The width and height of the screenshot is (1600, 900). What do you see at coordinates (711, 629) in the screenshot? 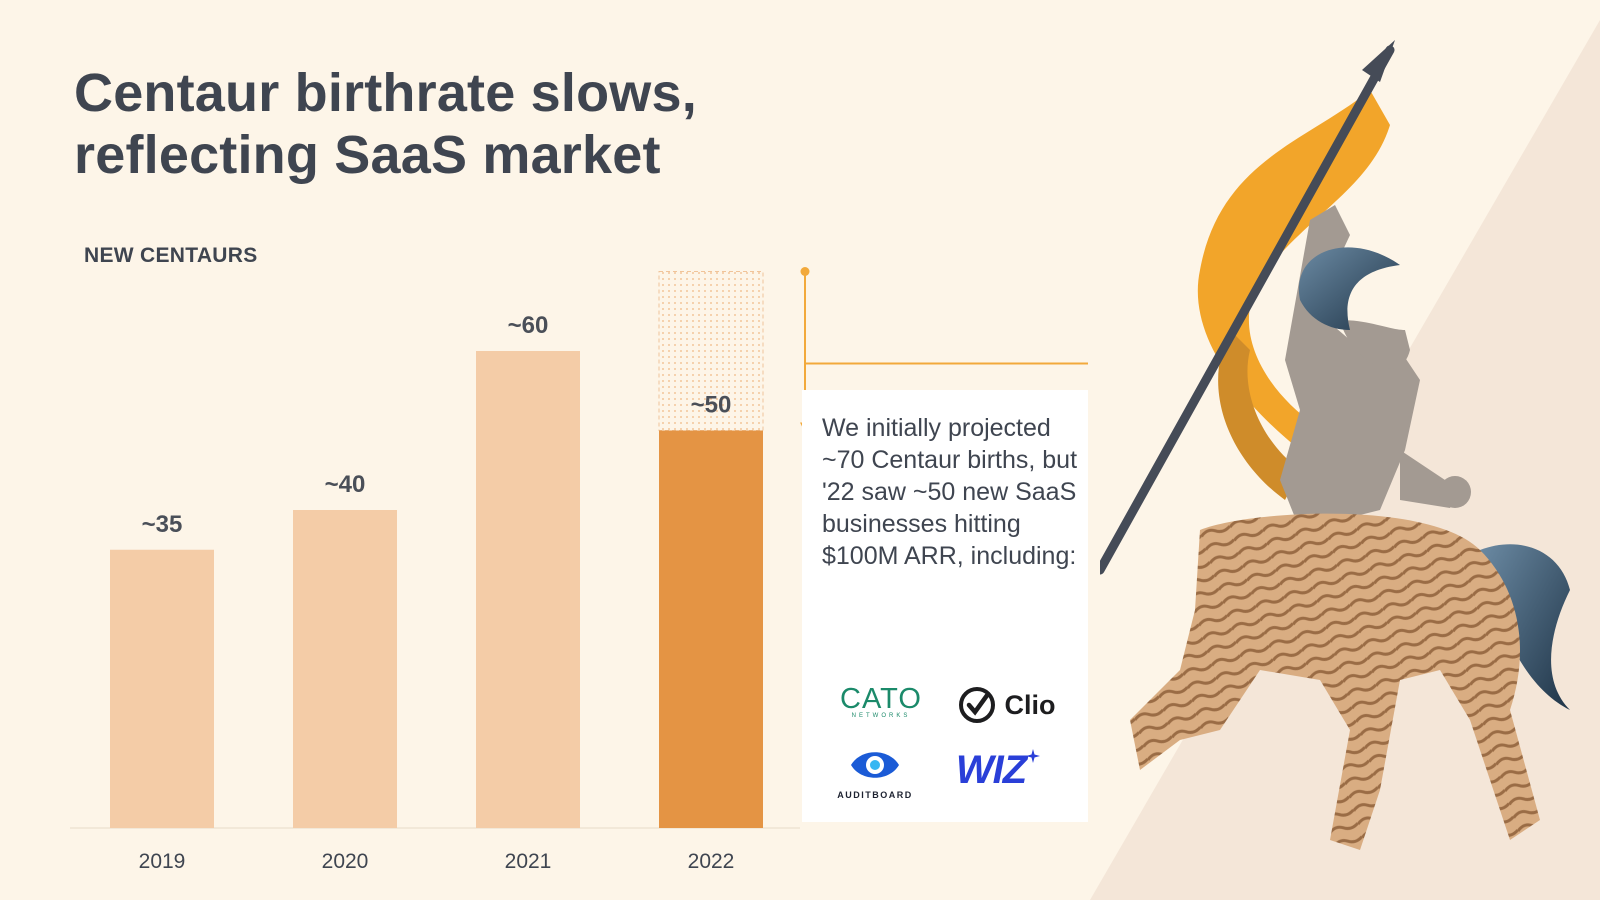
I see `bar-2022` at bounding box center [711, 629].